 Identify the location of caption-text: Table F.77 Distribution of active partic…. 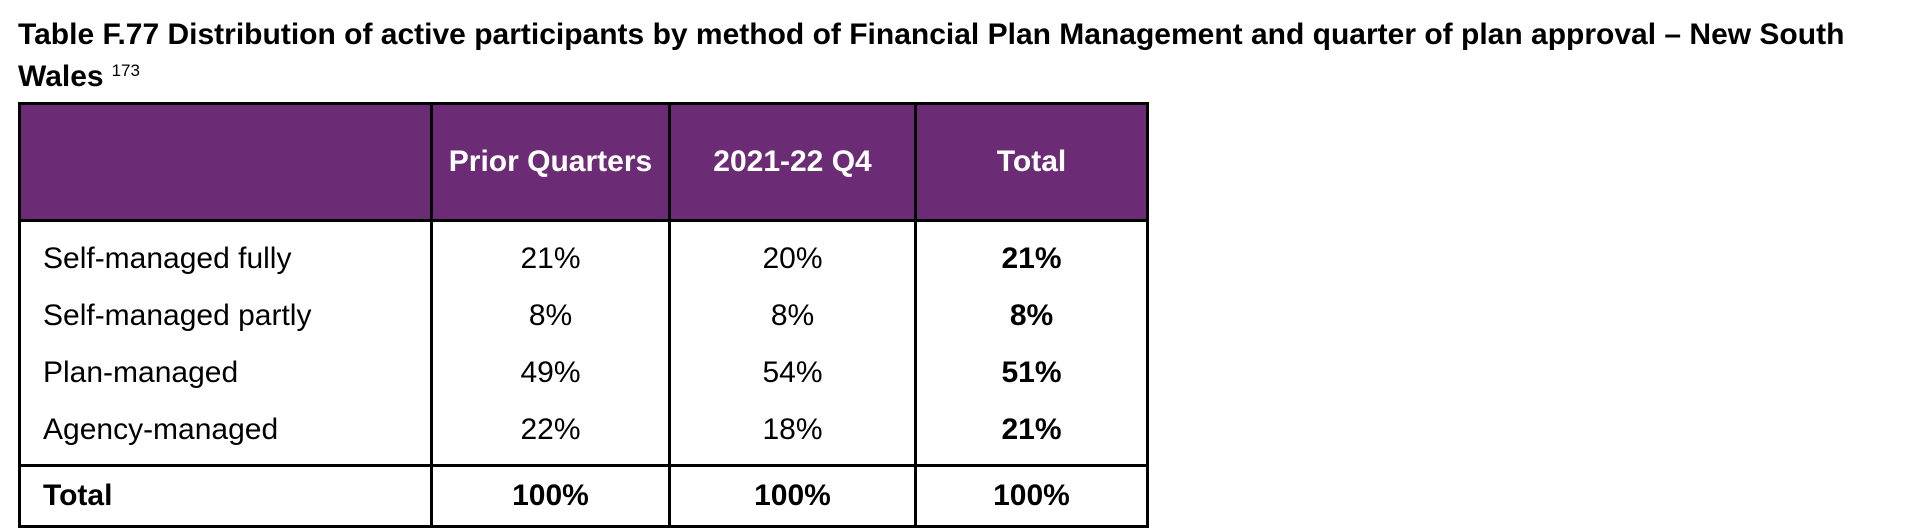
(931, 55).